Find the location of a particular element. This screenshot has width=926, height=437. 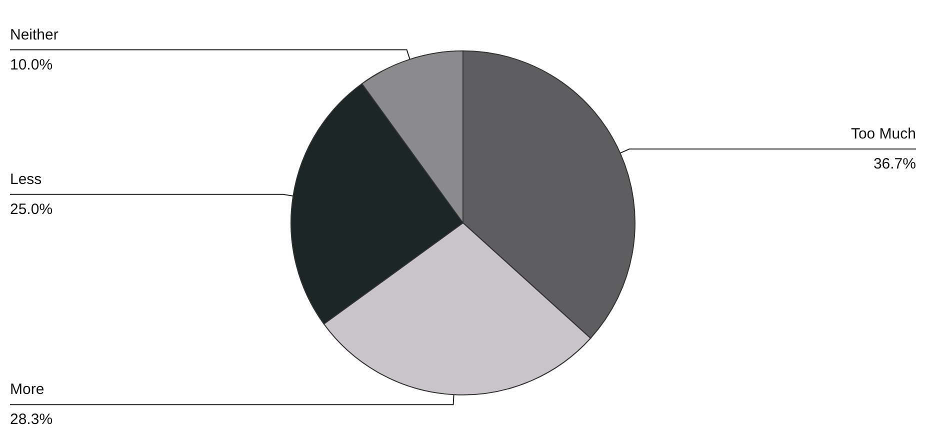

slice-label: Too Much is located at coordinates (883, 134).